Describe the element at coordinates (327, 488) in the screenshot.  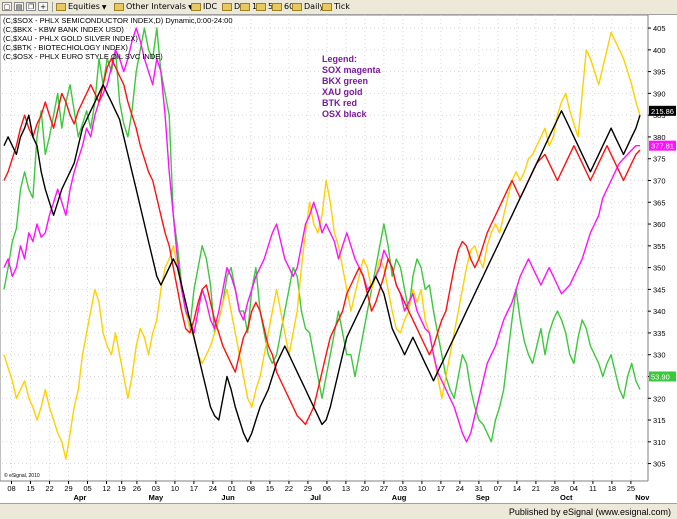
I see `x-tick-label: 06` at that location.